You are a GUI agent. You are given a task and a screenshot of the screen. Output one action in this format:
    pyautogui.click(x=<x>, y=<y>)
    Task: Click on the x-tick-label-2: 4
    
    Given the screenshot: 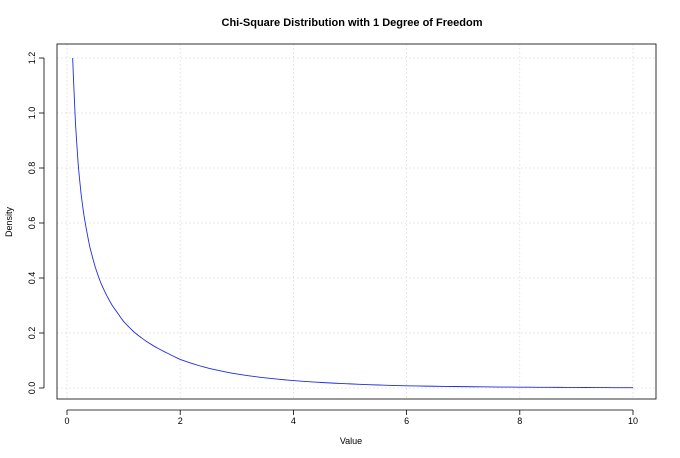 What is the action you would take?
    pyautogui.click(x=293, y=421)
    